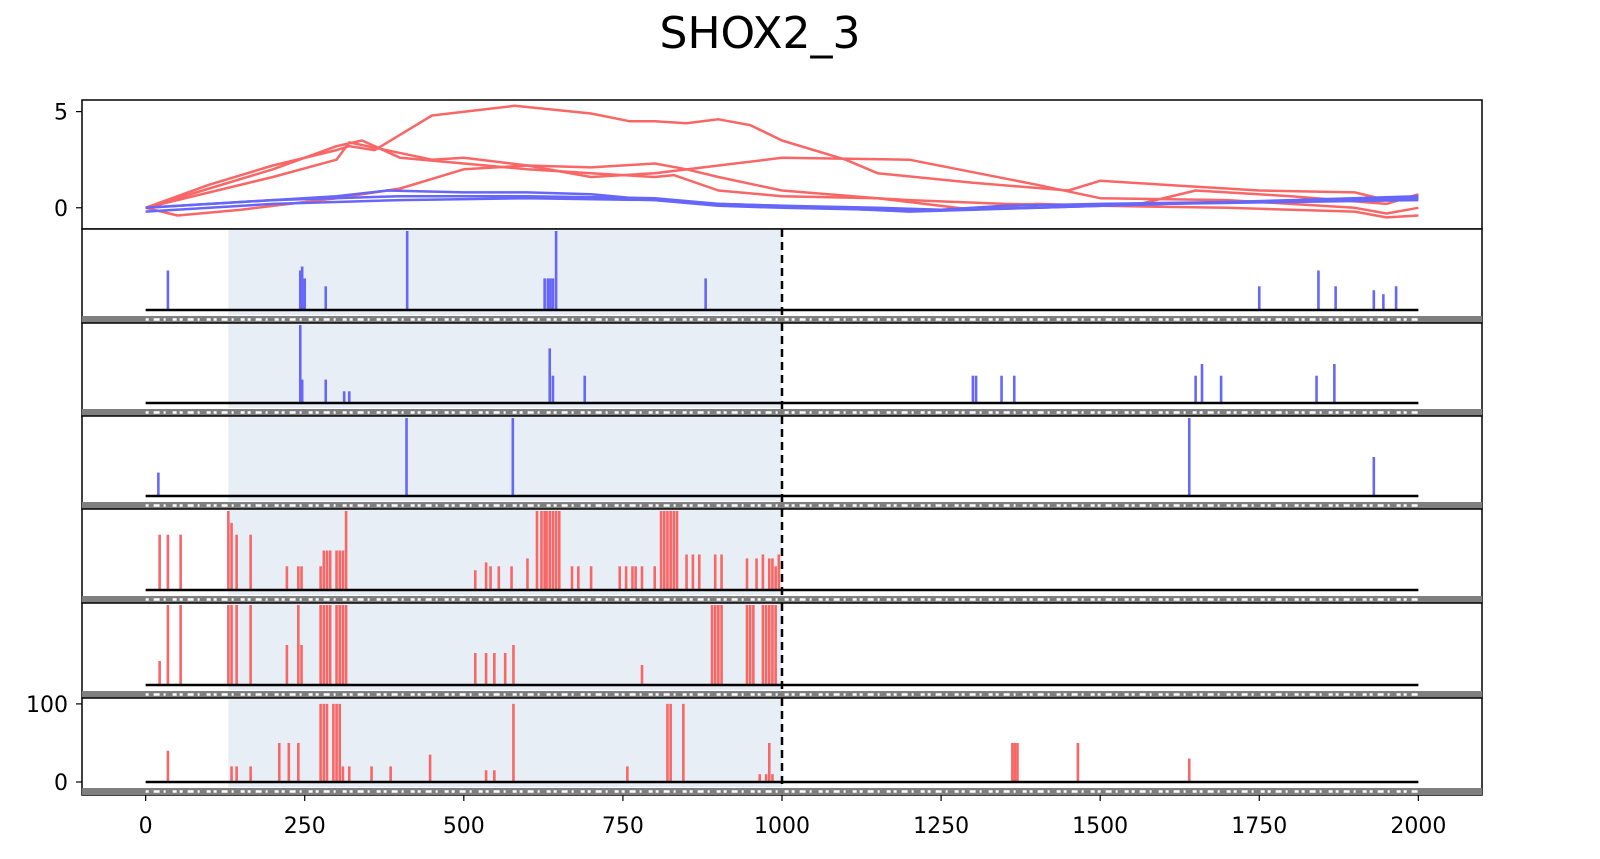 The width and height of the screenshot is (1600, 859). What do you see at coordinates (61, 113) in the screenshot?
I see `y-tick-label: 5` at bounding box center [61, 113].